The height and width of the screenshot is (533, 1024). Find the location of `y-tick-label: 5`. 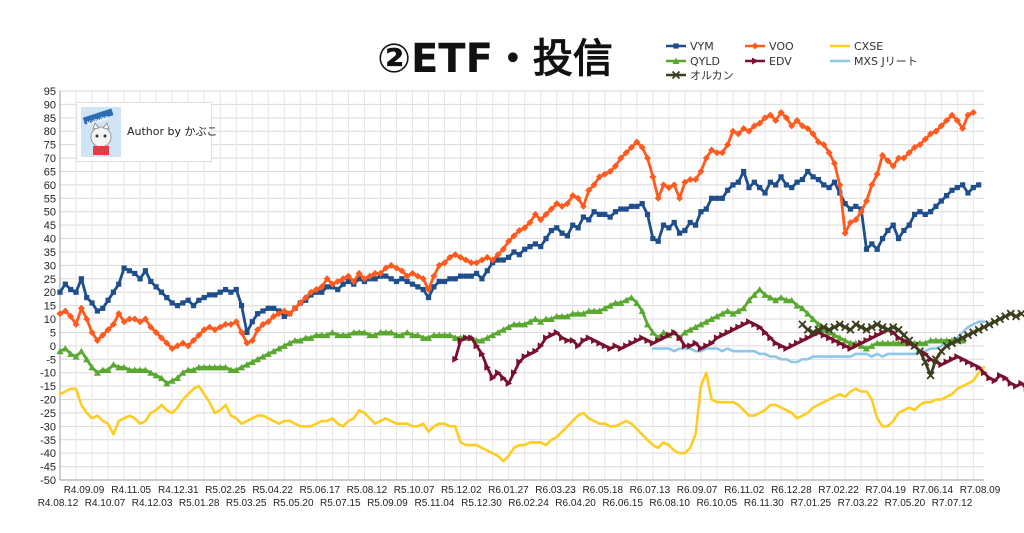

y-tick-label: 5 is located at coordinates (53, 333).